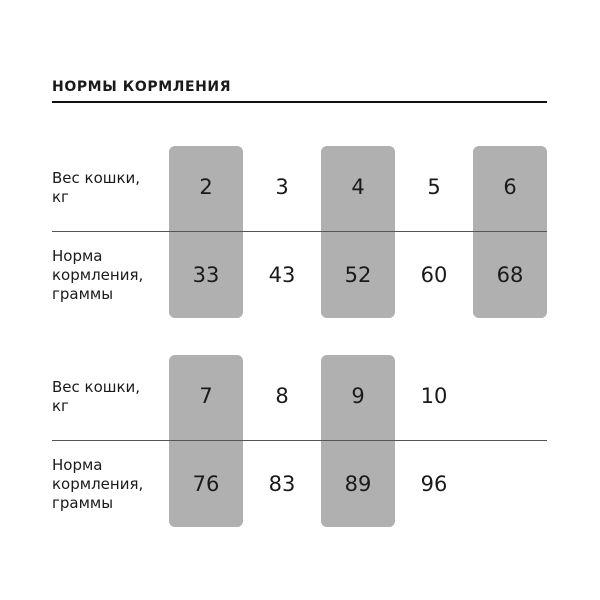 Image resolution: width=600 pixels, height=600 pixels. Describe the element at coordinates (206, 484) in the screenshot. I see `norm-cell: 76` at that location.